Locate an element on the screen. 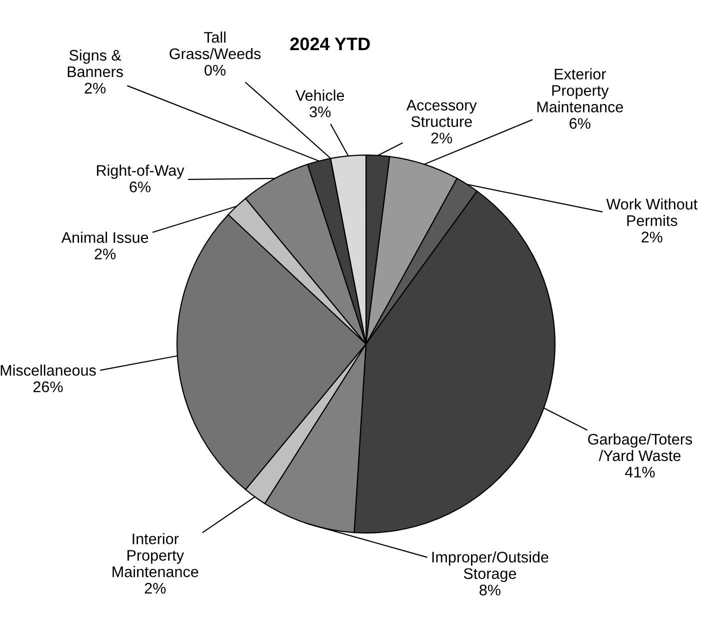 The width and height of the screenshot is (715, 630). data-label: 8% is located at coordinates (490, 590).